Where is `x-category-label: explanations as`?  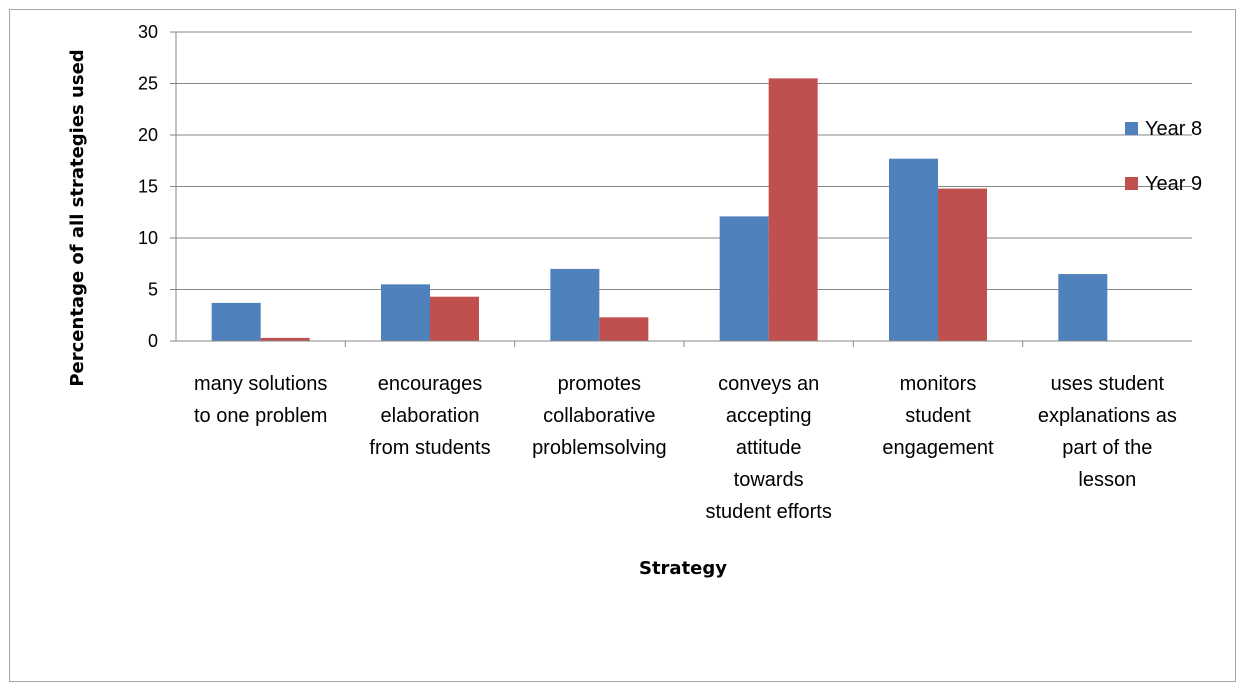
x-category-label: explanations as is located at coordinates (1107, 416).